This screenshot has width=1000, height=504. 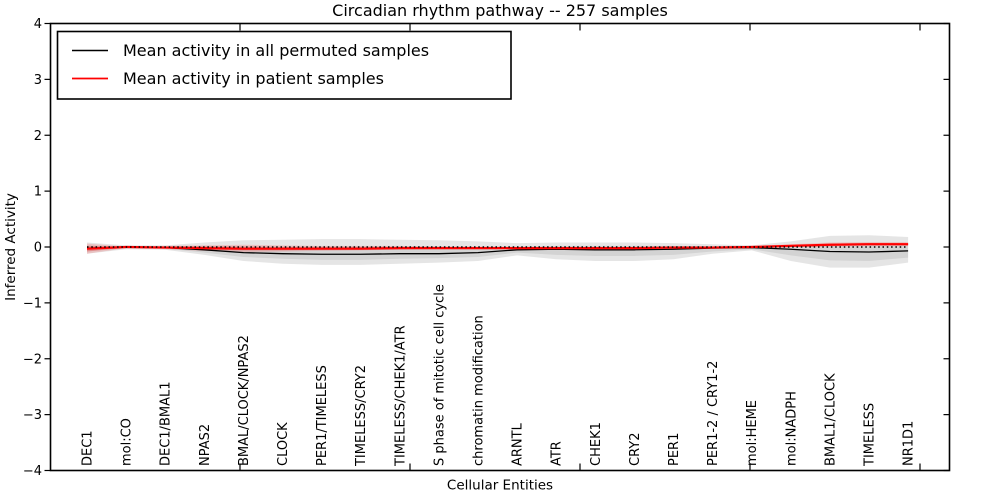 I want to click on x-category-label: NPAS2, so click(x=205, y=445).